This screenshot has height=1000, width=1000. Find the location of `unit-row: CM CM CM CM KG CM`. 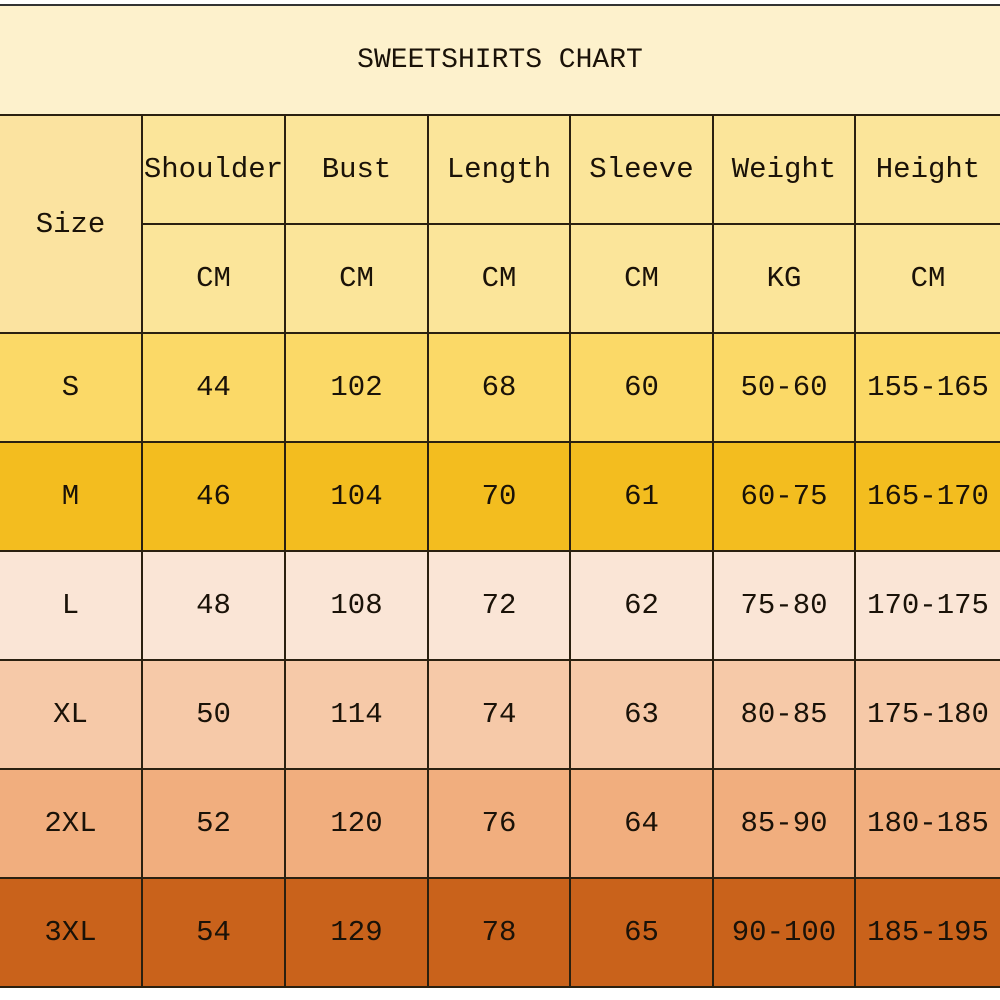

unit-row: CM CM CM CM KG CM is located at coordinates (500, 278).